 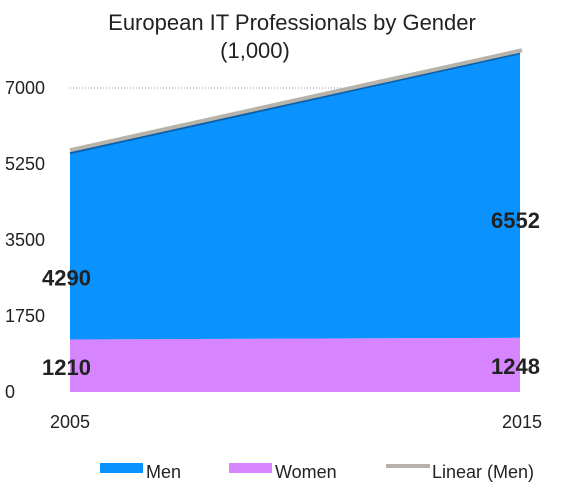 I want to click on y-tick-label: 3500, so click(x=25, y=240).